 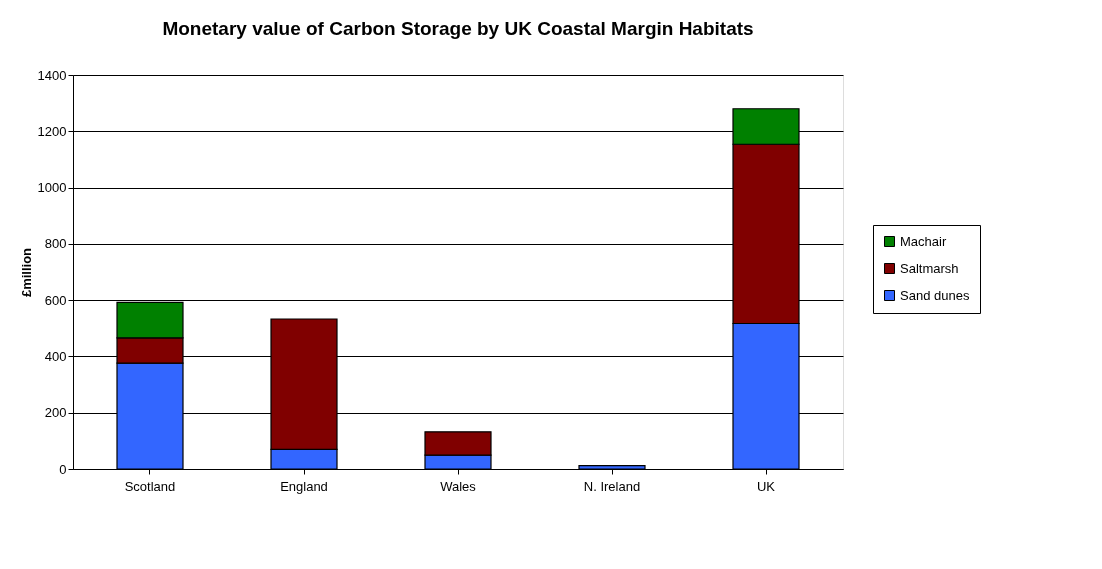 What do you see at coordinates (929, 268) in the screenshot?
I see `legend-label: Saltmarsh` at bounding box center [929, 268].